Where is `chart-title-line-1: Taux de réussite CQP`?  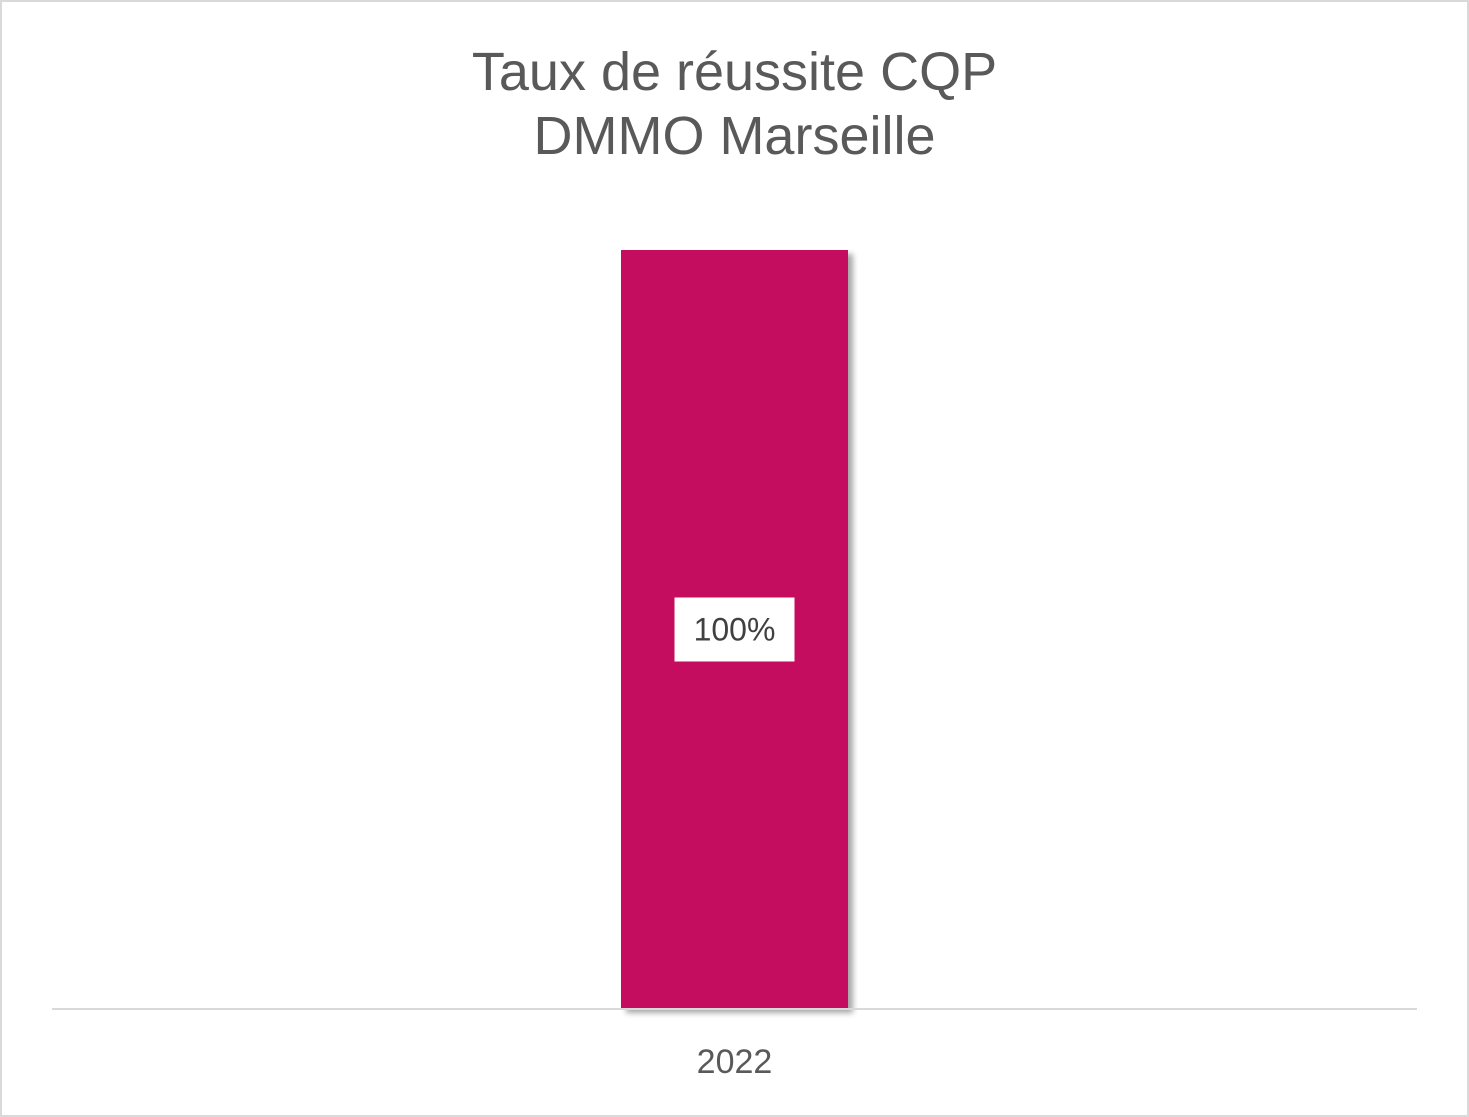 chart-title-line-1: Taux de réussite CQP is located at coordinates (734, 72).